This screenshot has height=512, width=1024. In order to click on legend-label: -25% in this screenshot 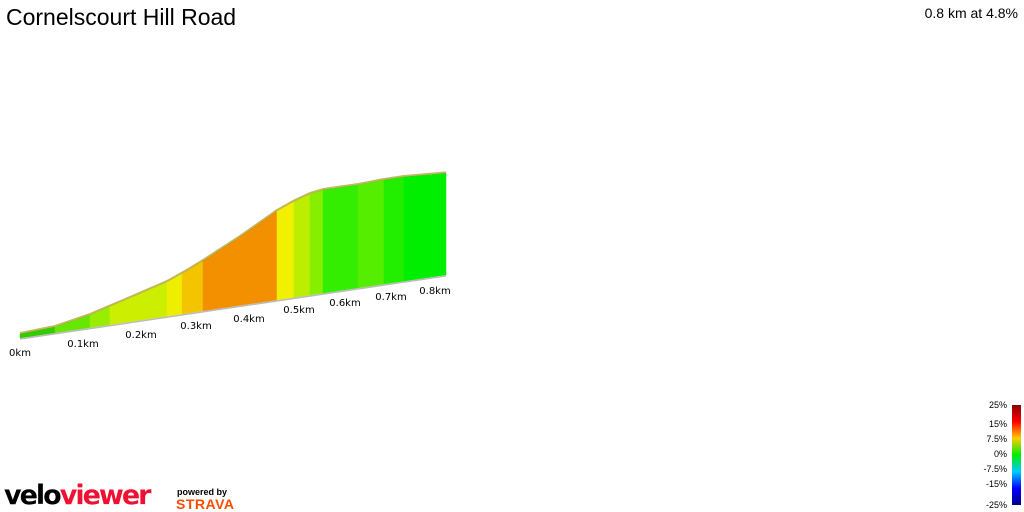, I will do `click(996, 505)`.